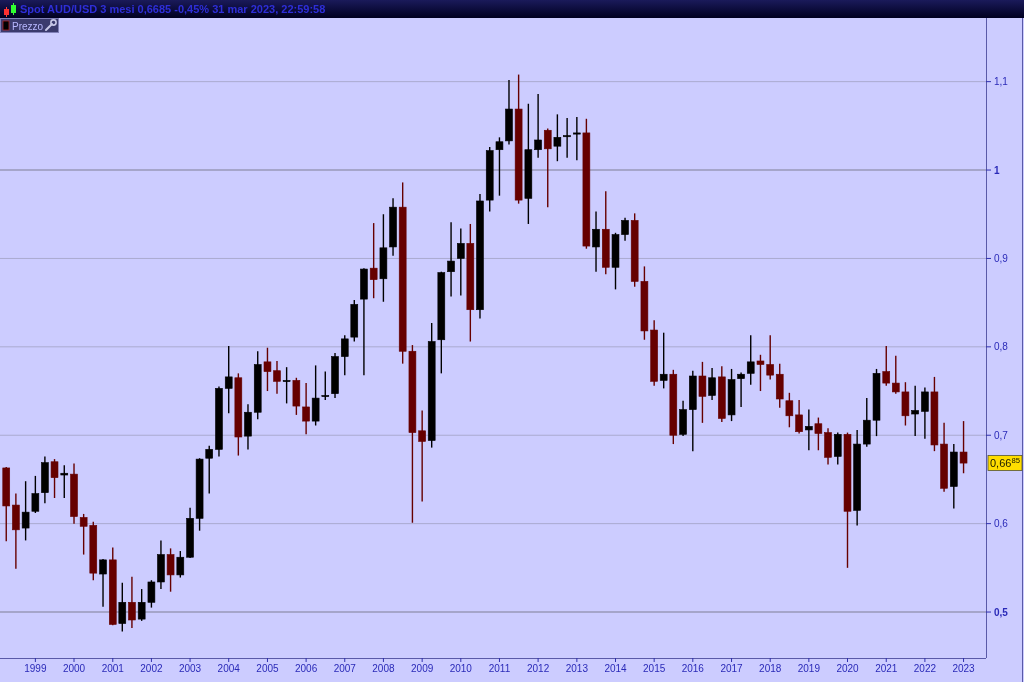  Describe the element at coordinates (151, 668) in the screenshot. I see `x-tick-label: 2002` at that location.